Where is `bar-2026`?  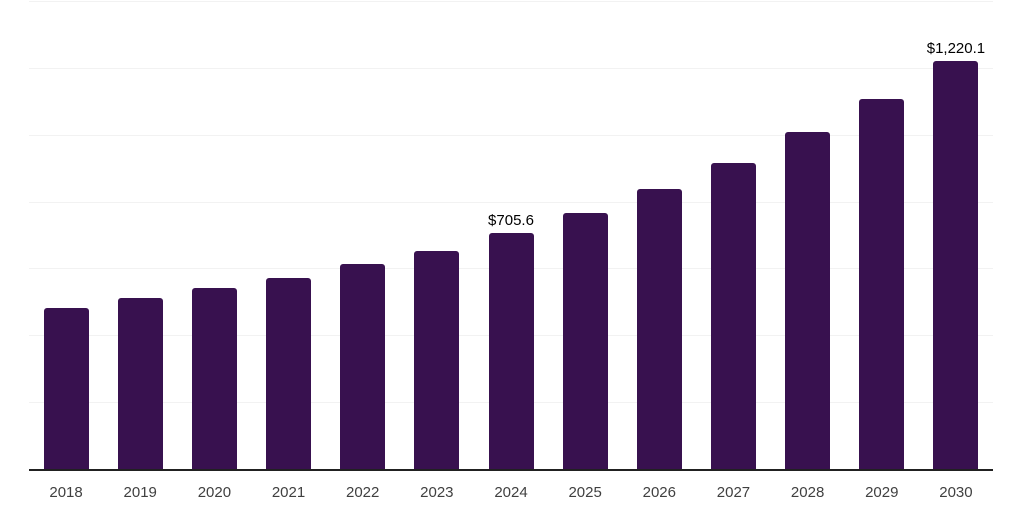
bar-2026 is located at coordinates (659, 328).